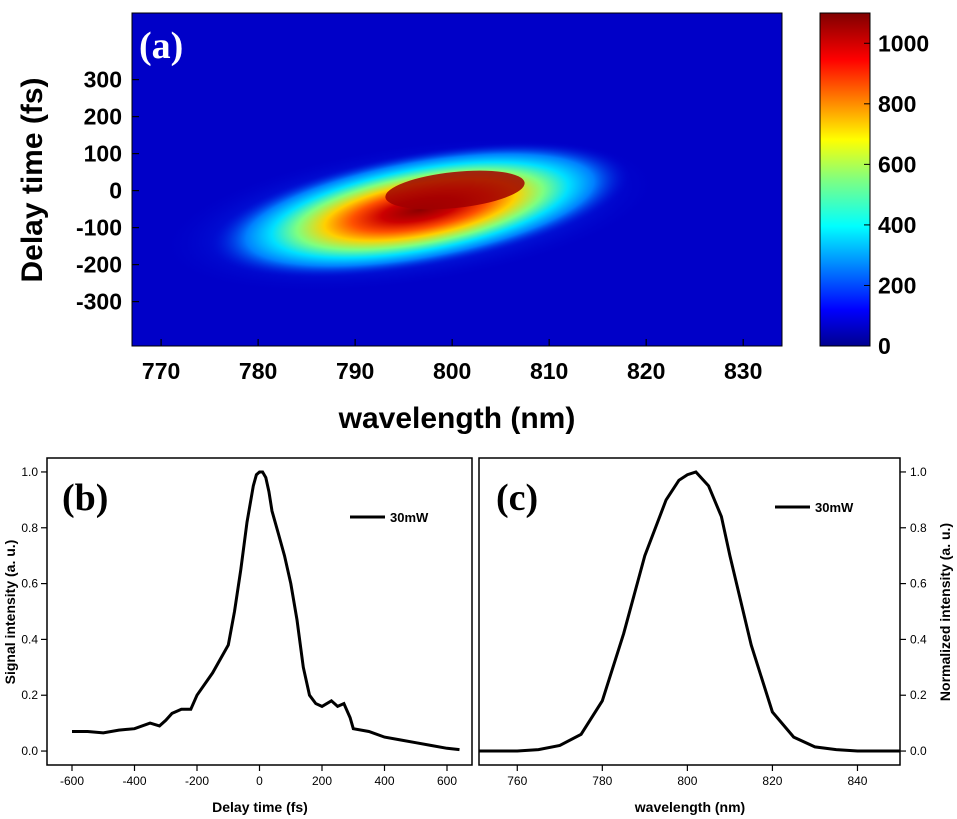 This screenshot has width=957, height=819. Describe the element at coordinates (845, 179) in the screenshot. I see `colorbar` at that location.